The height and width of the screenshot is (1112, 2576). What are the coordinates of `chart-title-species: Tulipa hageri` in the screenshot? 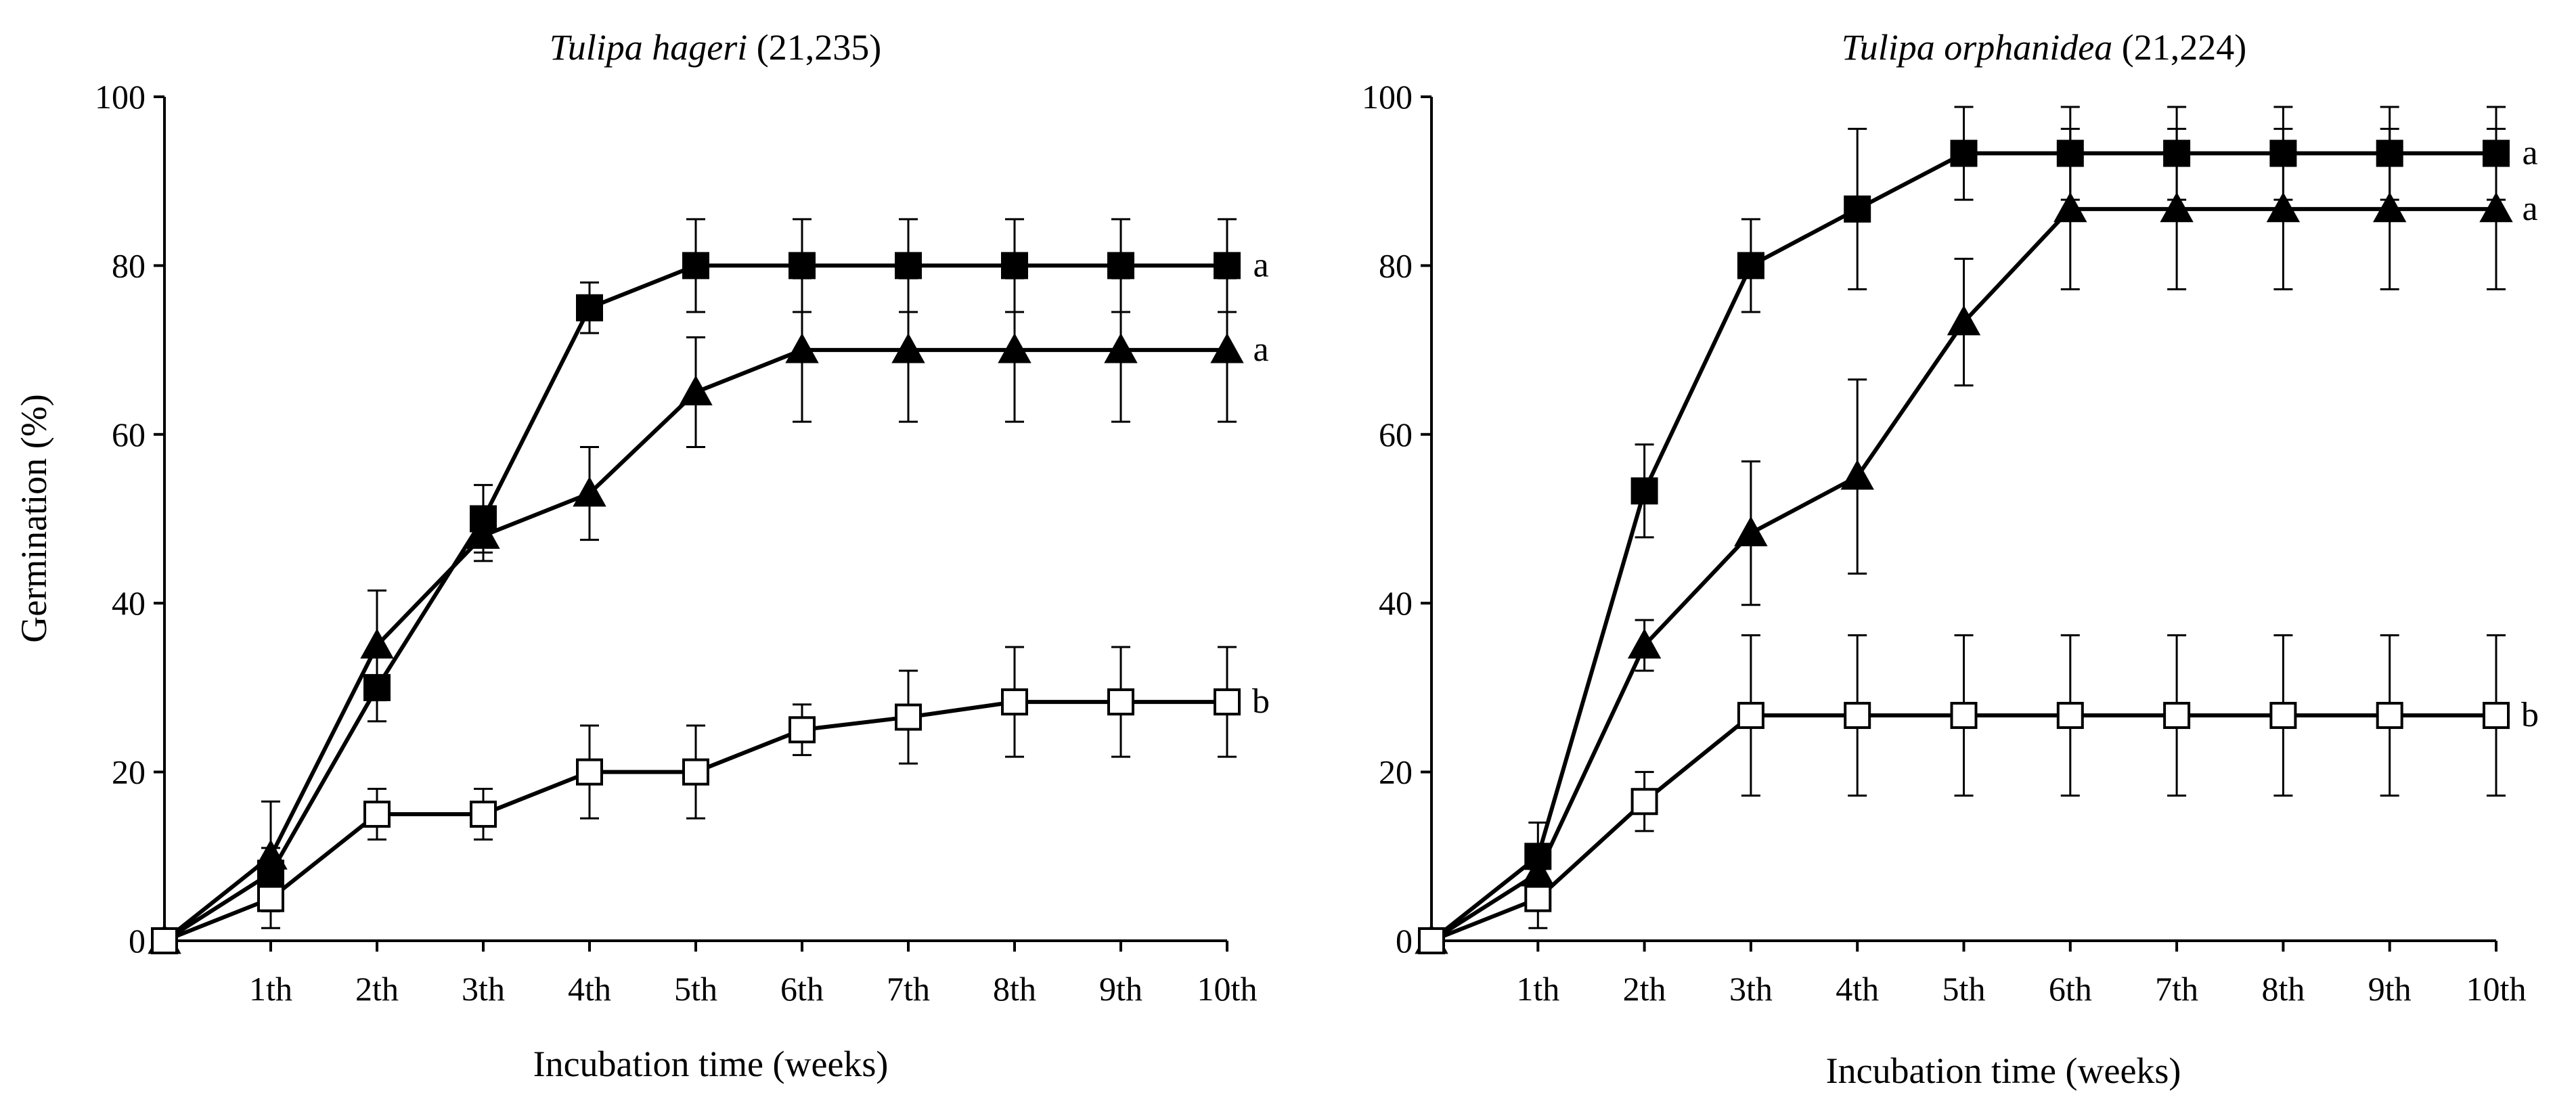 It's located at (649, 48).